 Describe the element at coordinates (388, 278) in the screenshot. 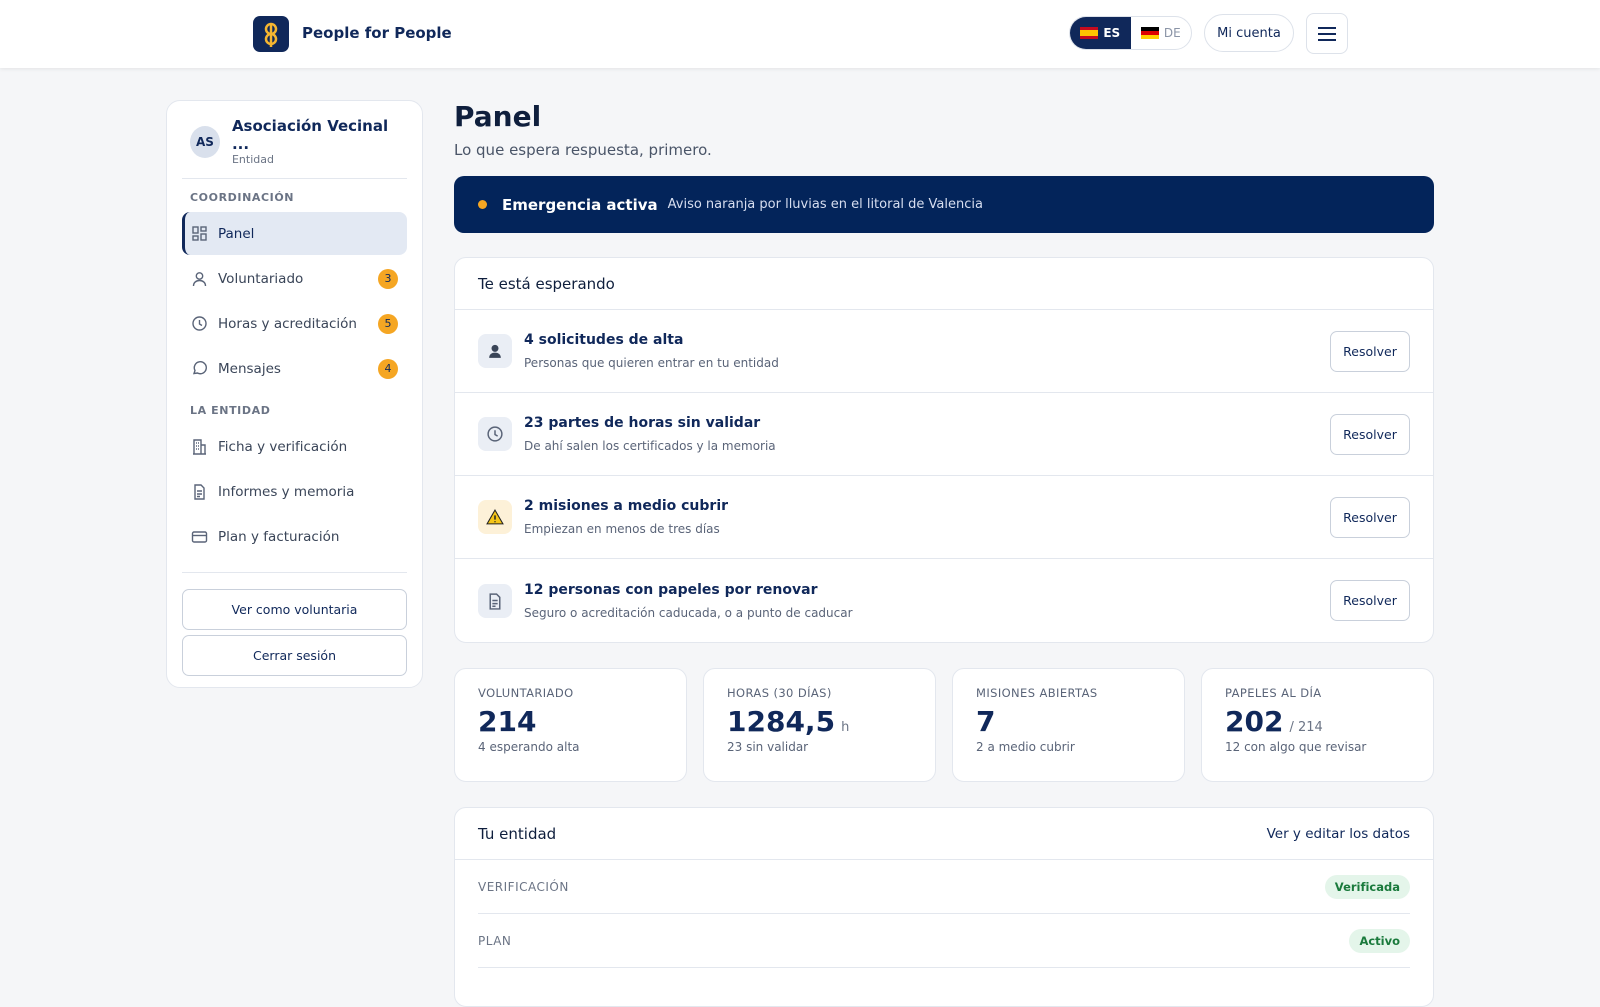

I see `nav-badge: 3` at that location.